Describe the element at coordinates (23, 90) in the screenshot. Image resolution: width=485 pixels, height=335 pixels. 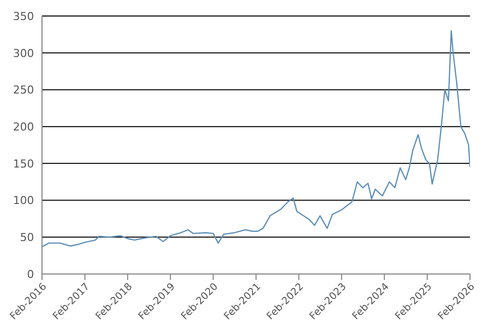
I see `y-tick-label: 250` at that location.